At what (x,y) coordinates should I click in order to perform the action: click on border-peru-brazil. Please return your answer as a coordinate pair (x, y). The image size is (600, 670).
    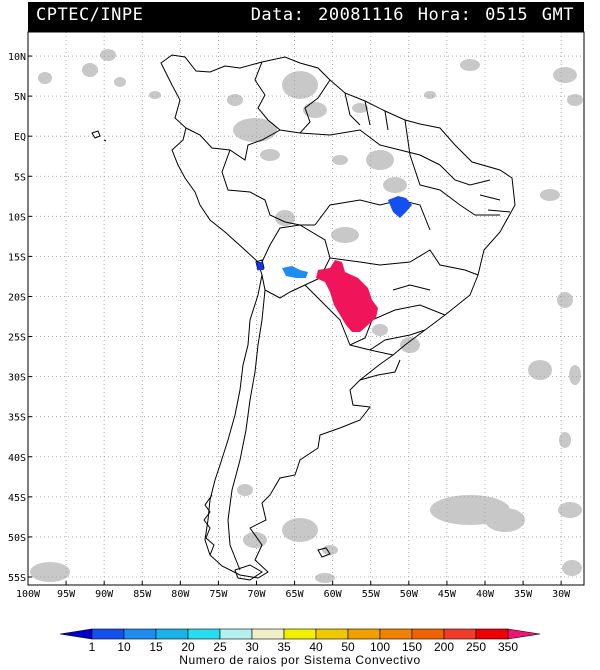
    Looking at the image, I should click on (268, 187).